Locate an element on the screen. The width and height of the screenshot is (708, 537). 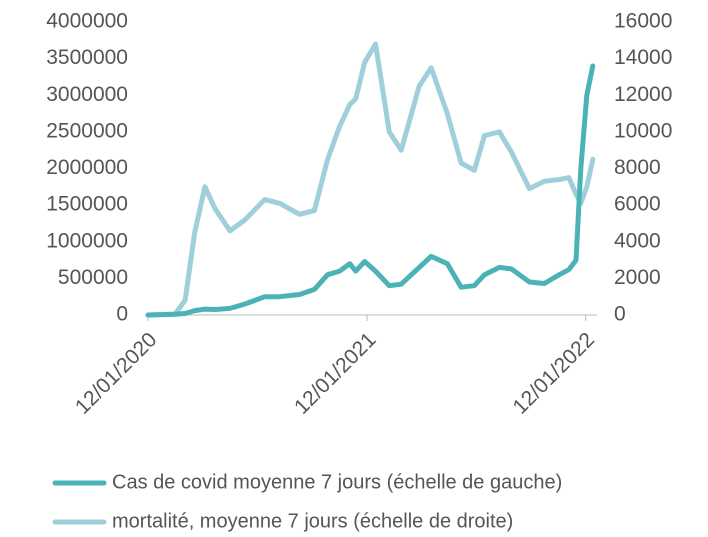
y2-tick-label: 8000 is located at coordinates (637, 167).